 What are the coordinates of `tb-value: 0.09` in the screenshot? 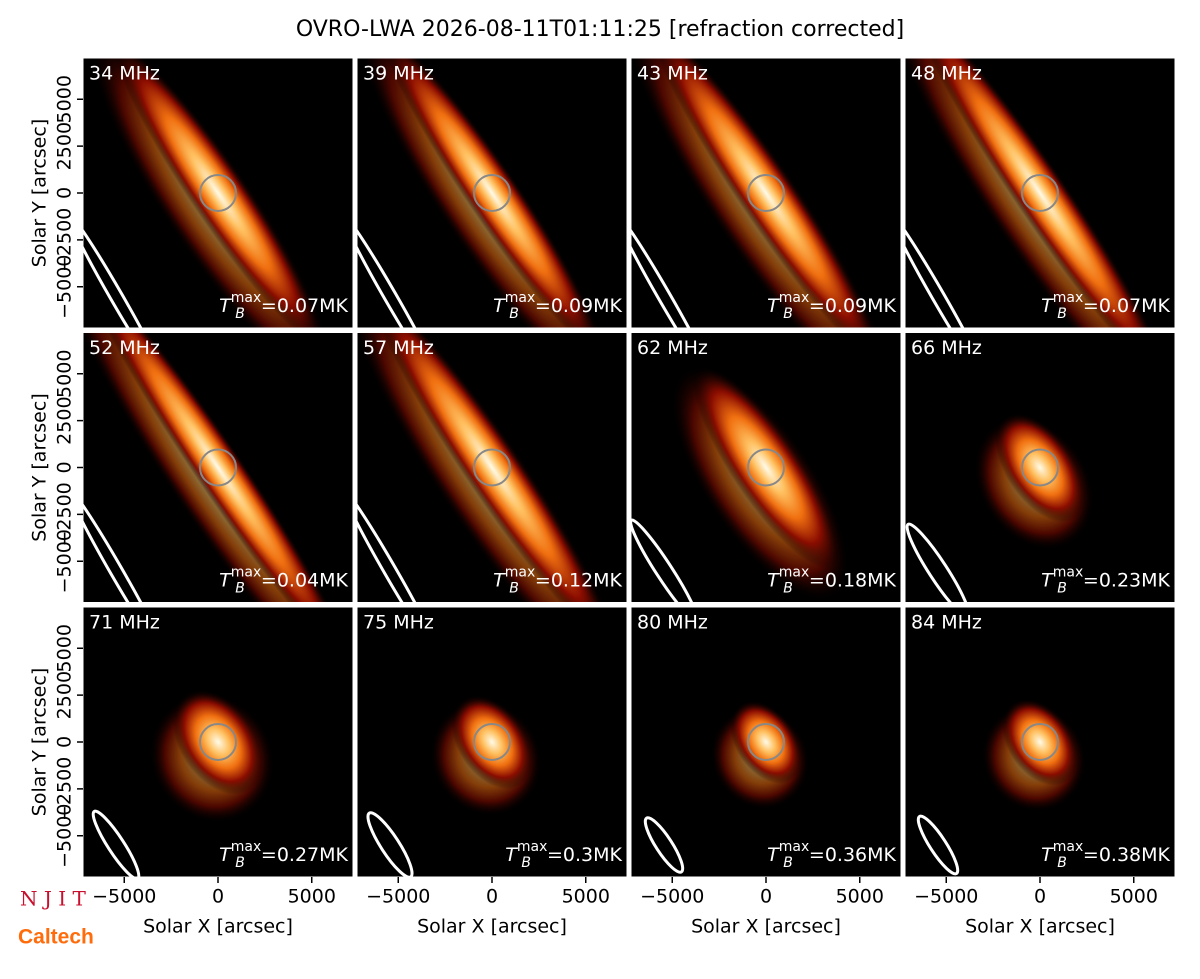 It's located at (846, 306).